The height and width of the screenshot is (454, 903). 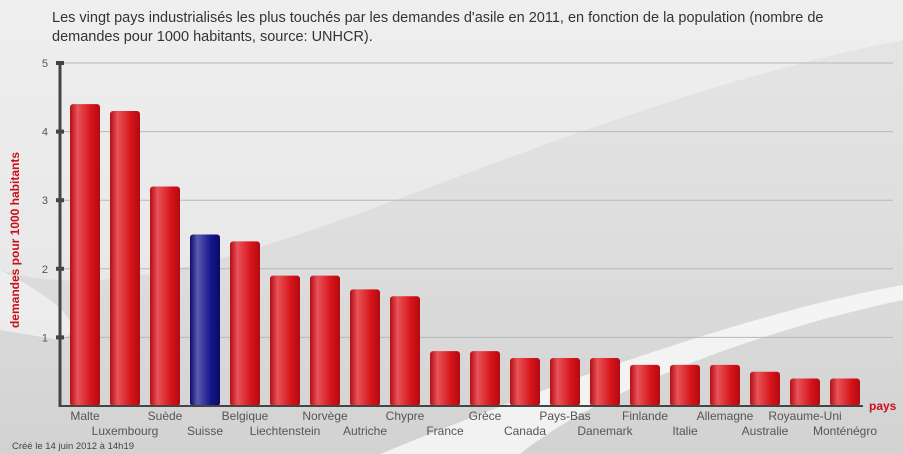 I want to click on bar-italie, so click(x=685, y=385).